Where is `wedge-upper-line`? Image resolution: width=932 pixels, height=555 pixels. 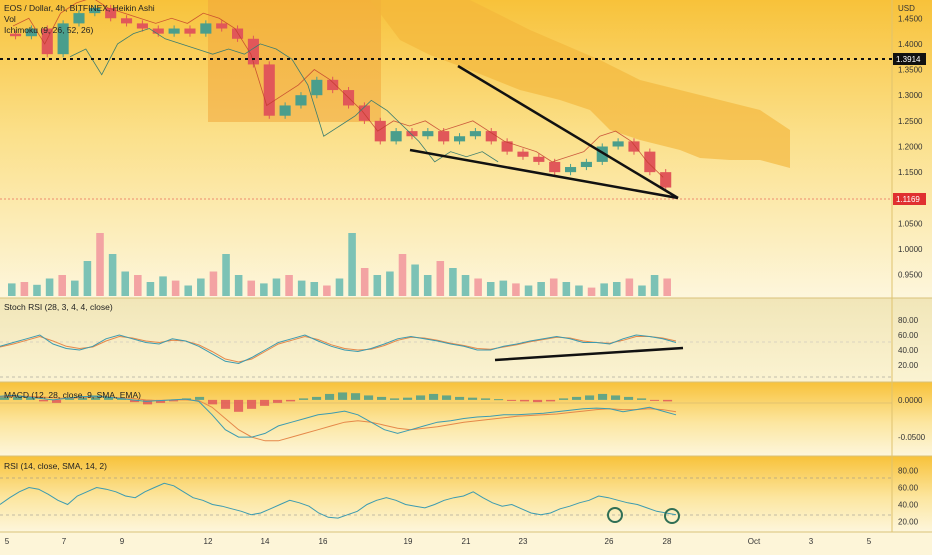 wedge-upper-line is located at coordinates (568, 132).